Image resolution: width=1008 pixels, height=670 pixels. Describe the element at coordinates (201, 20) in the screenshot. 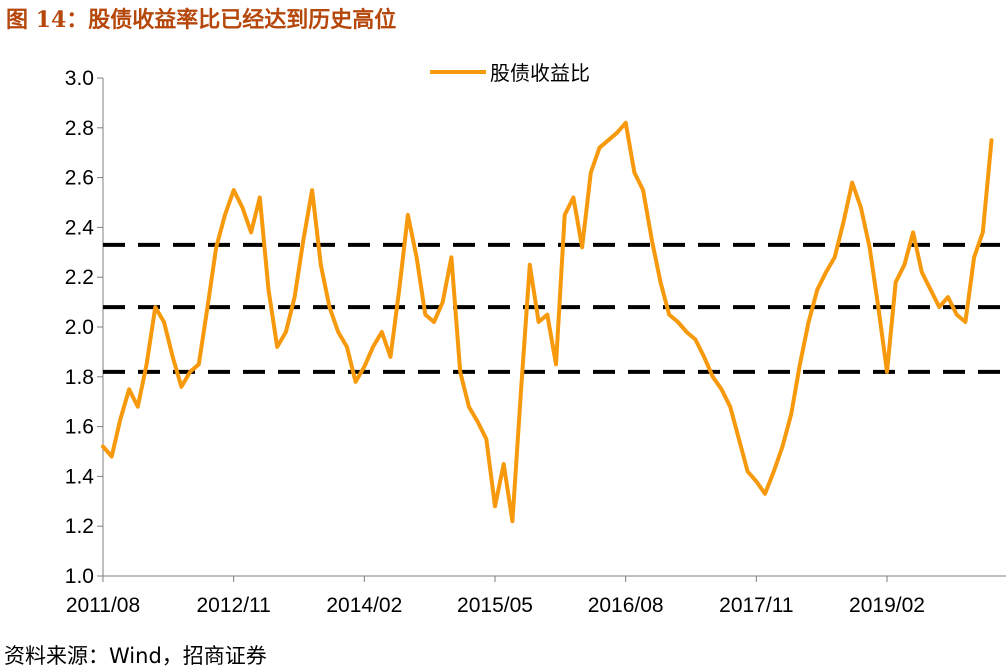

I see `figure-title: 图 14：股债收益率比已经达到历史高位` at that location.